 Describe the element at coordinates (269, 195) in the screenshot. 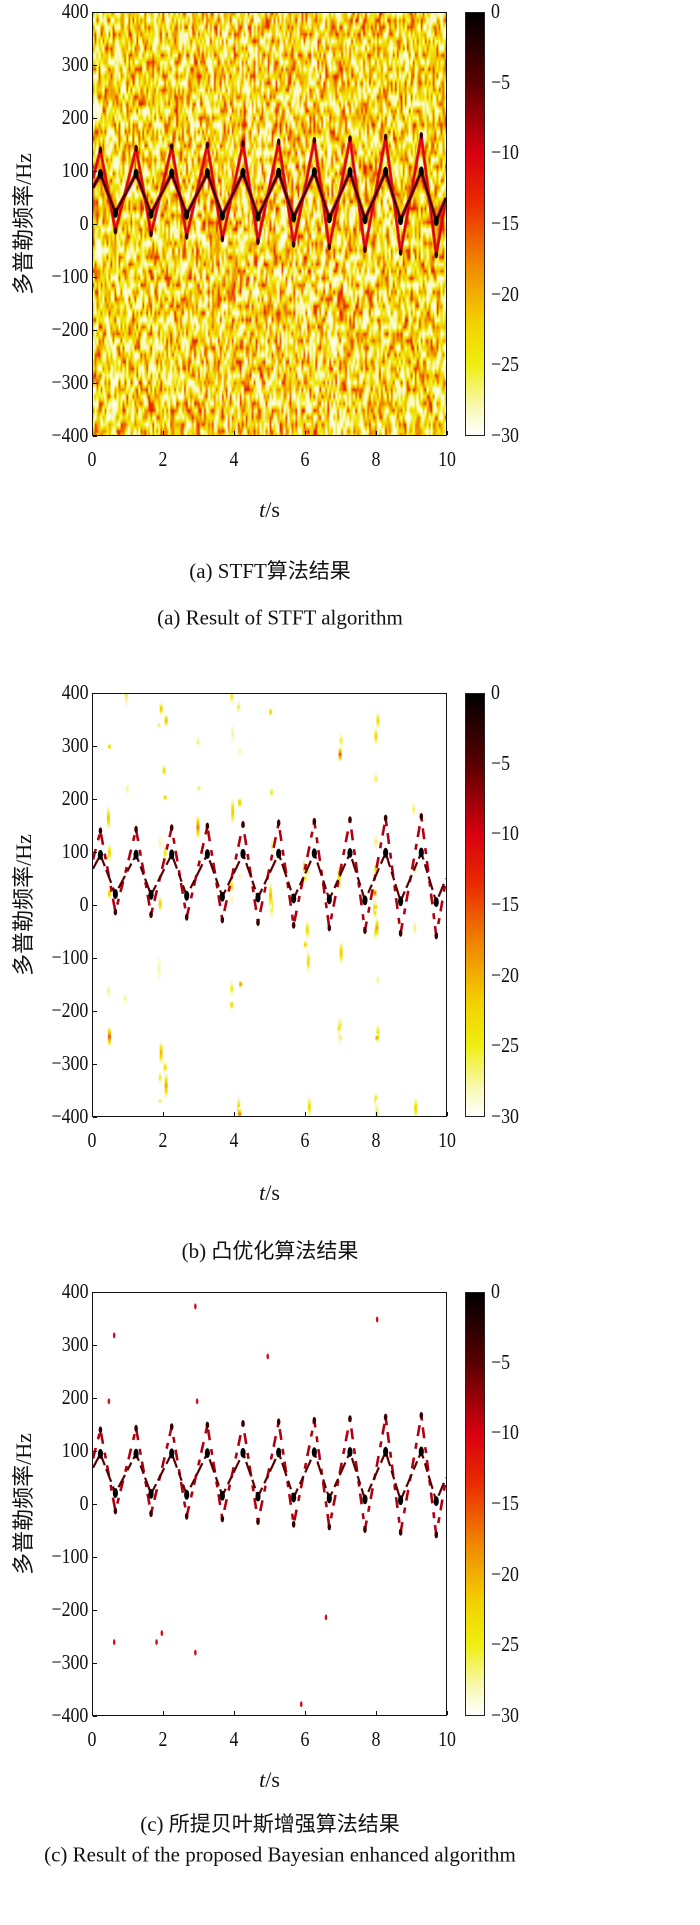

I see `signal-overlay` at that location.